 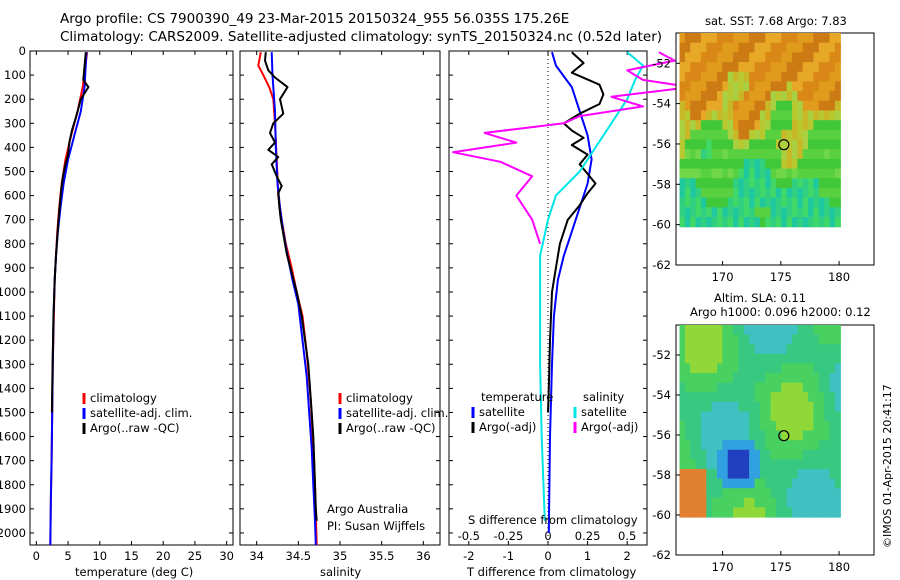 I want to click on x-tick-label: 34, so click(x=256, y=556).